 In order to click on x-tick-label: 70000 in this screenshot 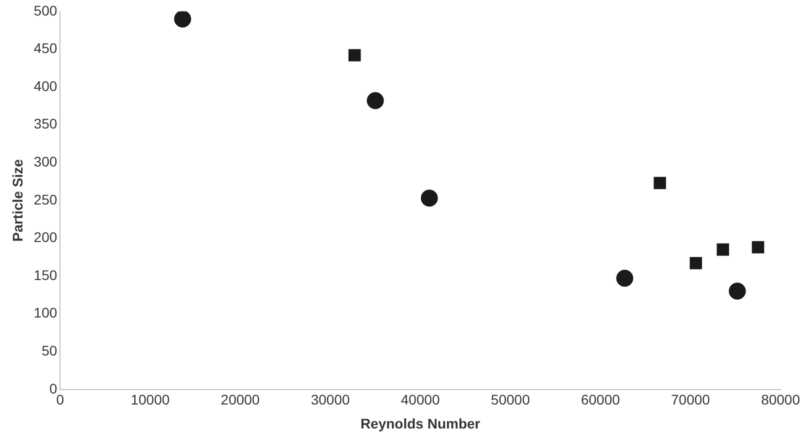, I will do `click(690, 400)`.